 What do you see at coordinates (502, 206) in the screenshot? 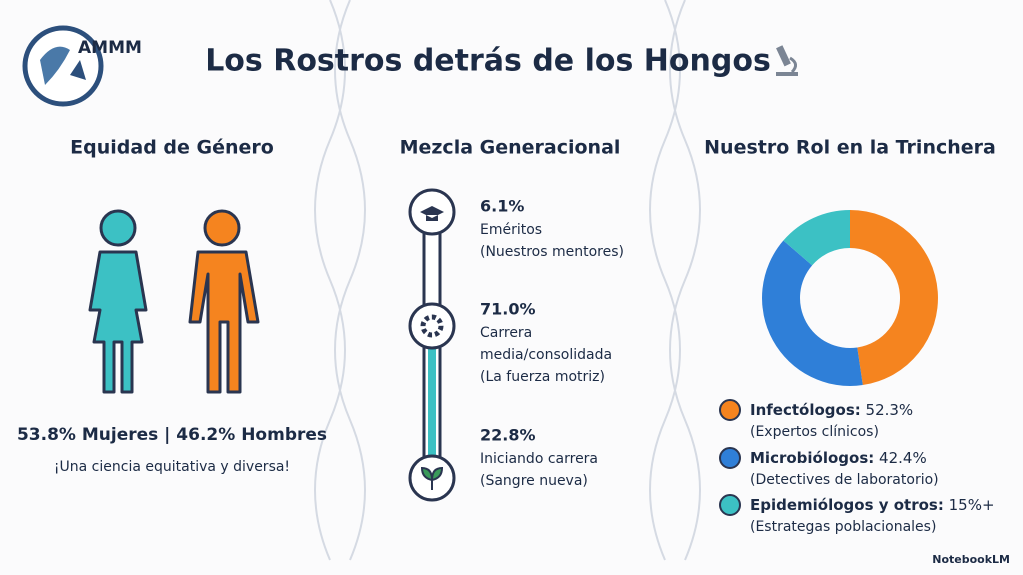
I see `generation-percent: 6.1%` at bounding box center [502, 206].